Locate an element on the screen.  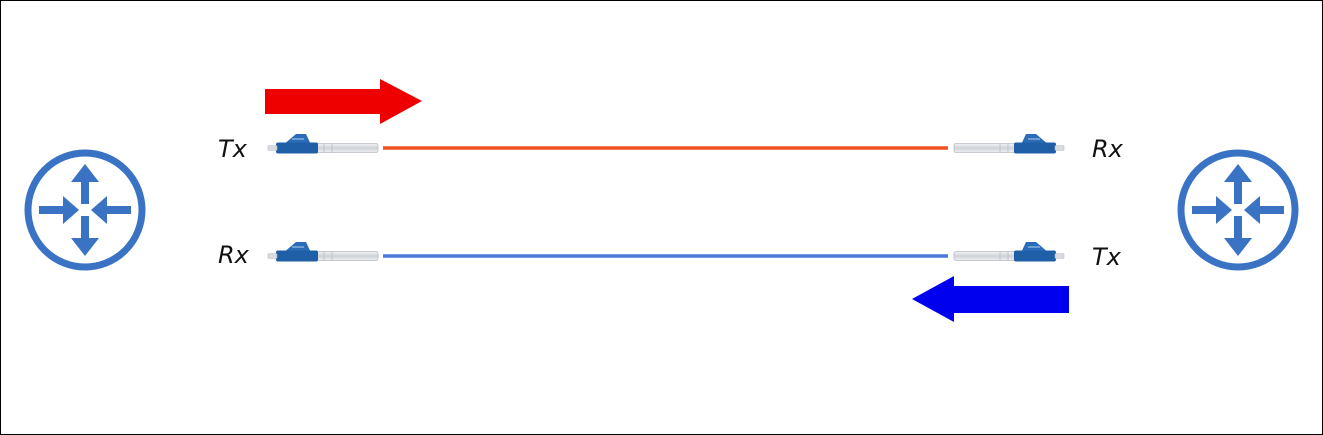
left-bottom-label: Rx is located at coordinates (233, 255).